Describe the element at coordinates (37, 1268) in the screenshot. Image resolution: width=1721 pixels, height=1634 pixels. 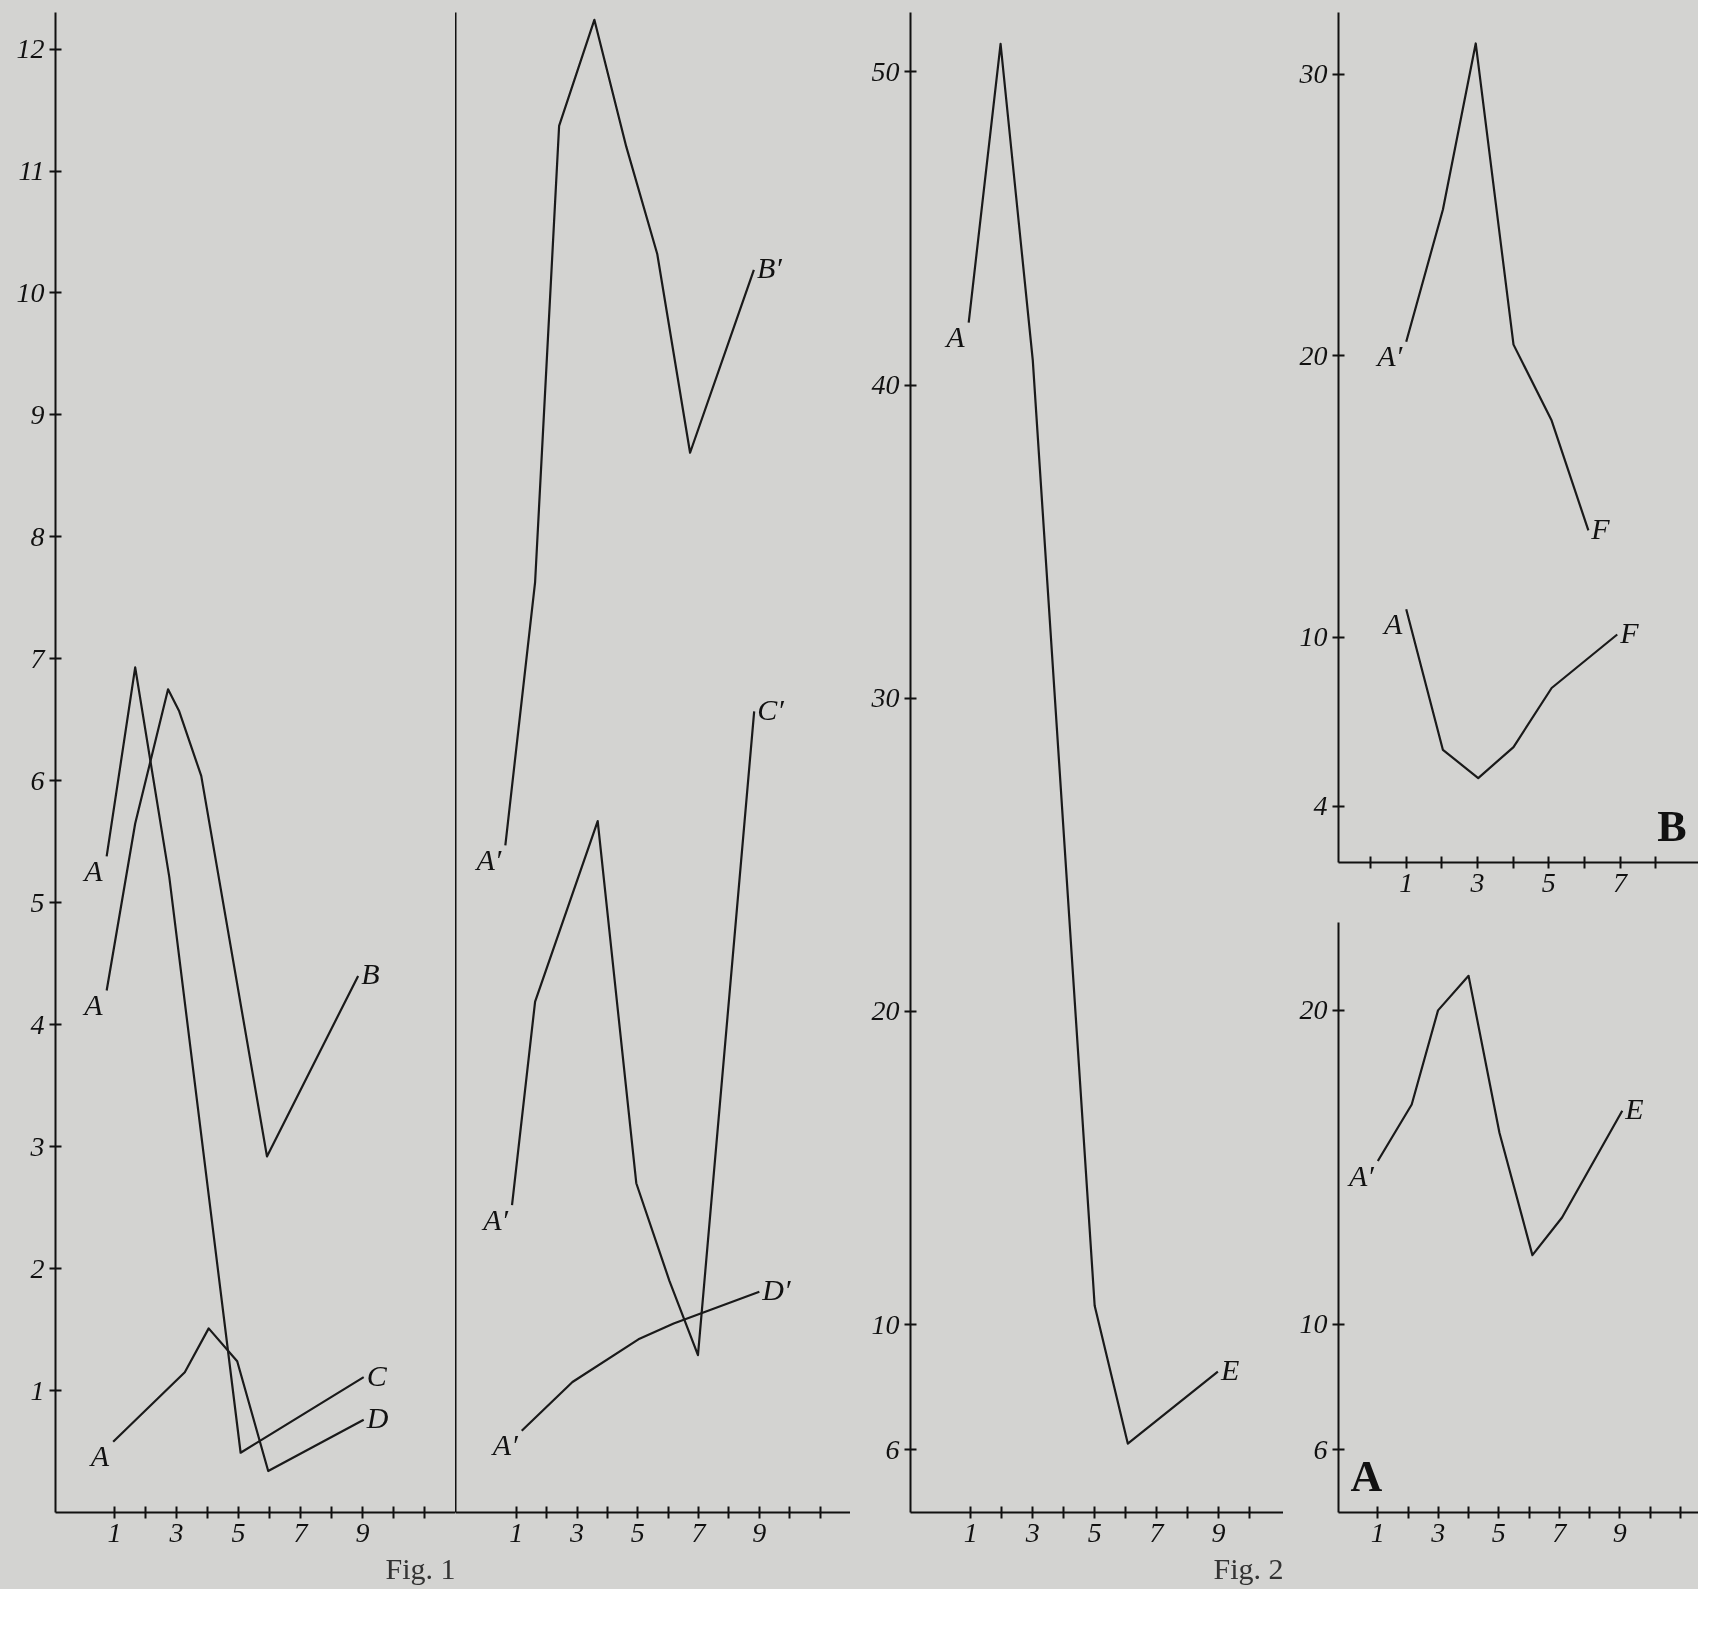
I see `y-tick-label: 2` at that location.